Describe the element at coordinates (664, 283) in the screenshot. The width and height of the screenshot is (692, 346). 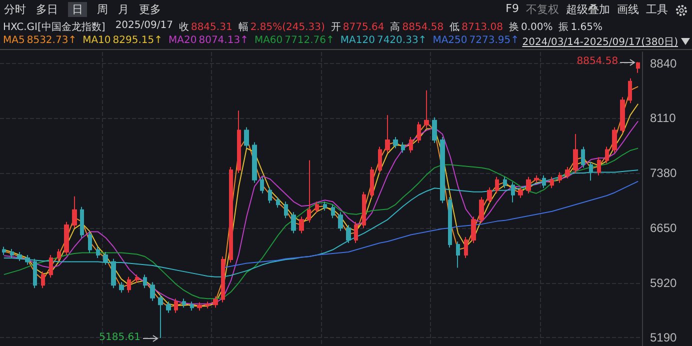
I see `y-tick-label: 5920` at that location.